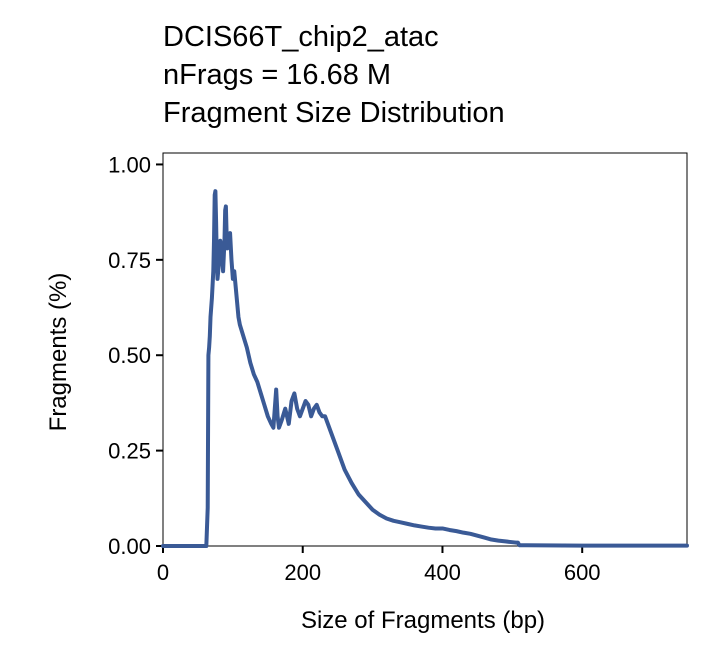 This screenshot has height=650, width=712. I want to click on y-tick-label: 1.00, so click(129, 164).